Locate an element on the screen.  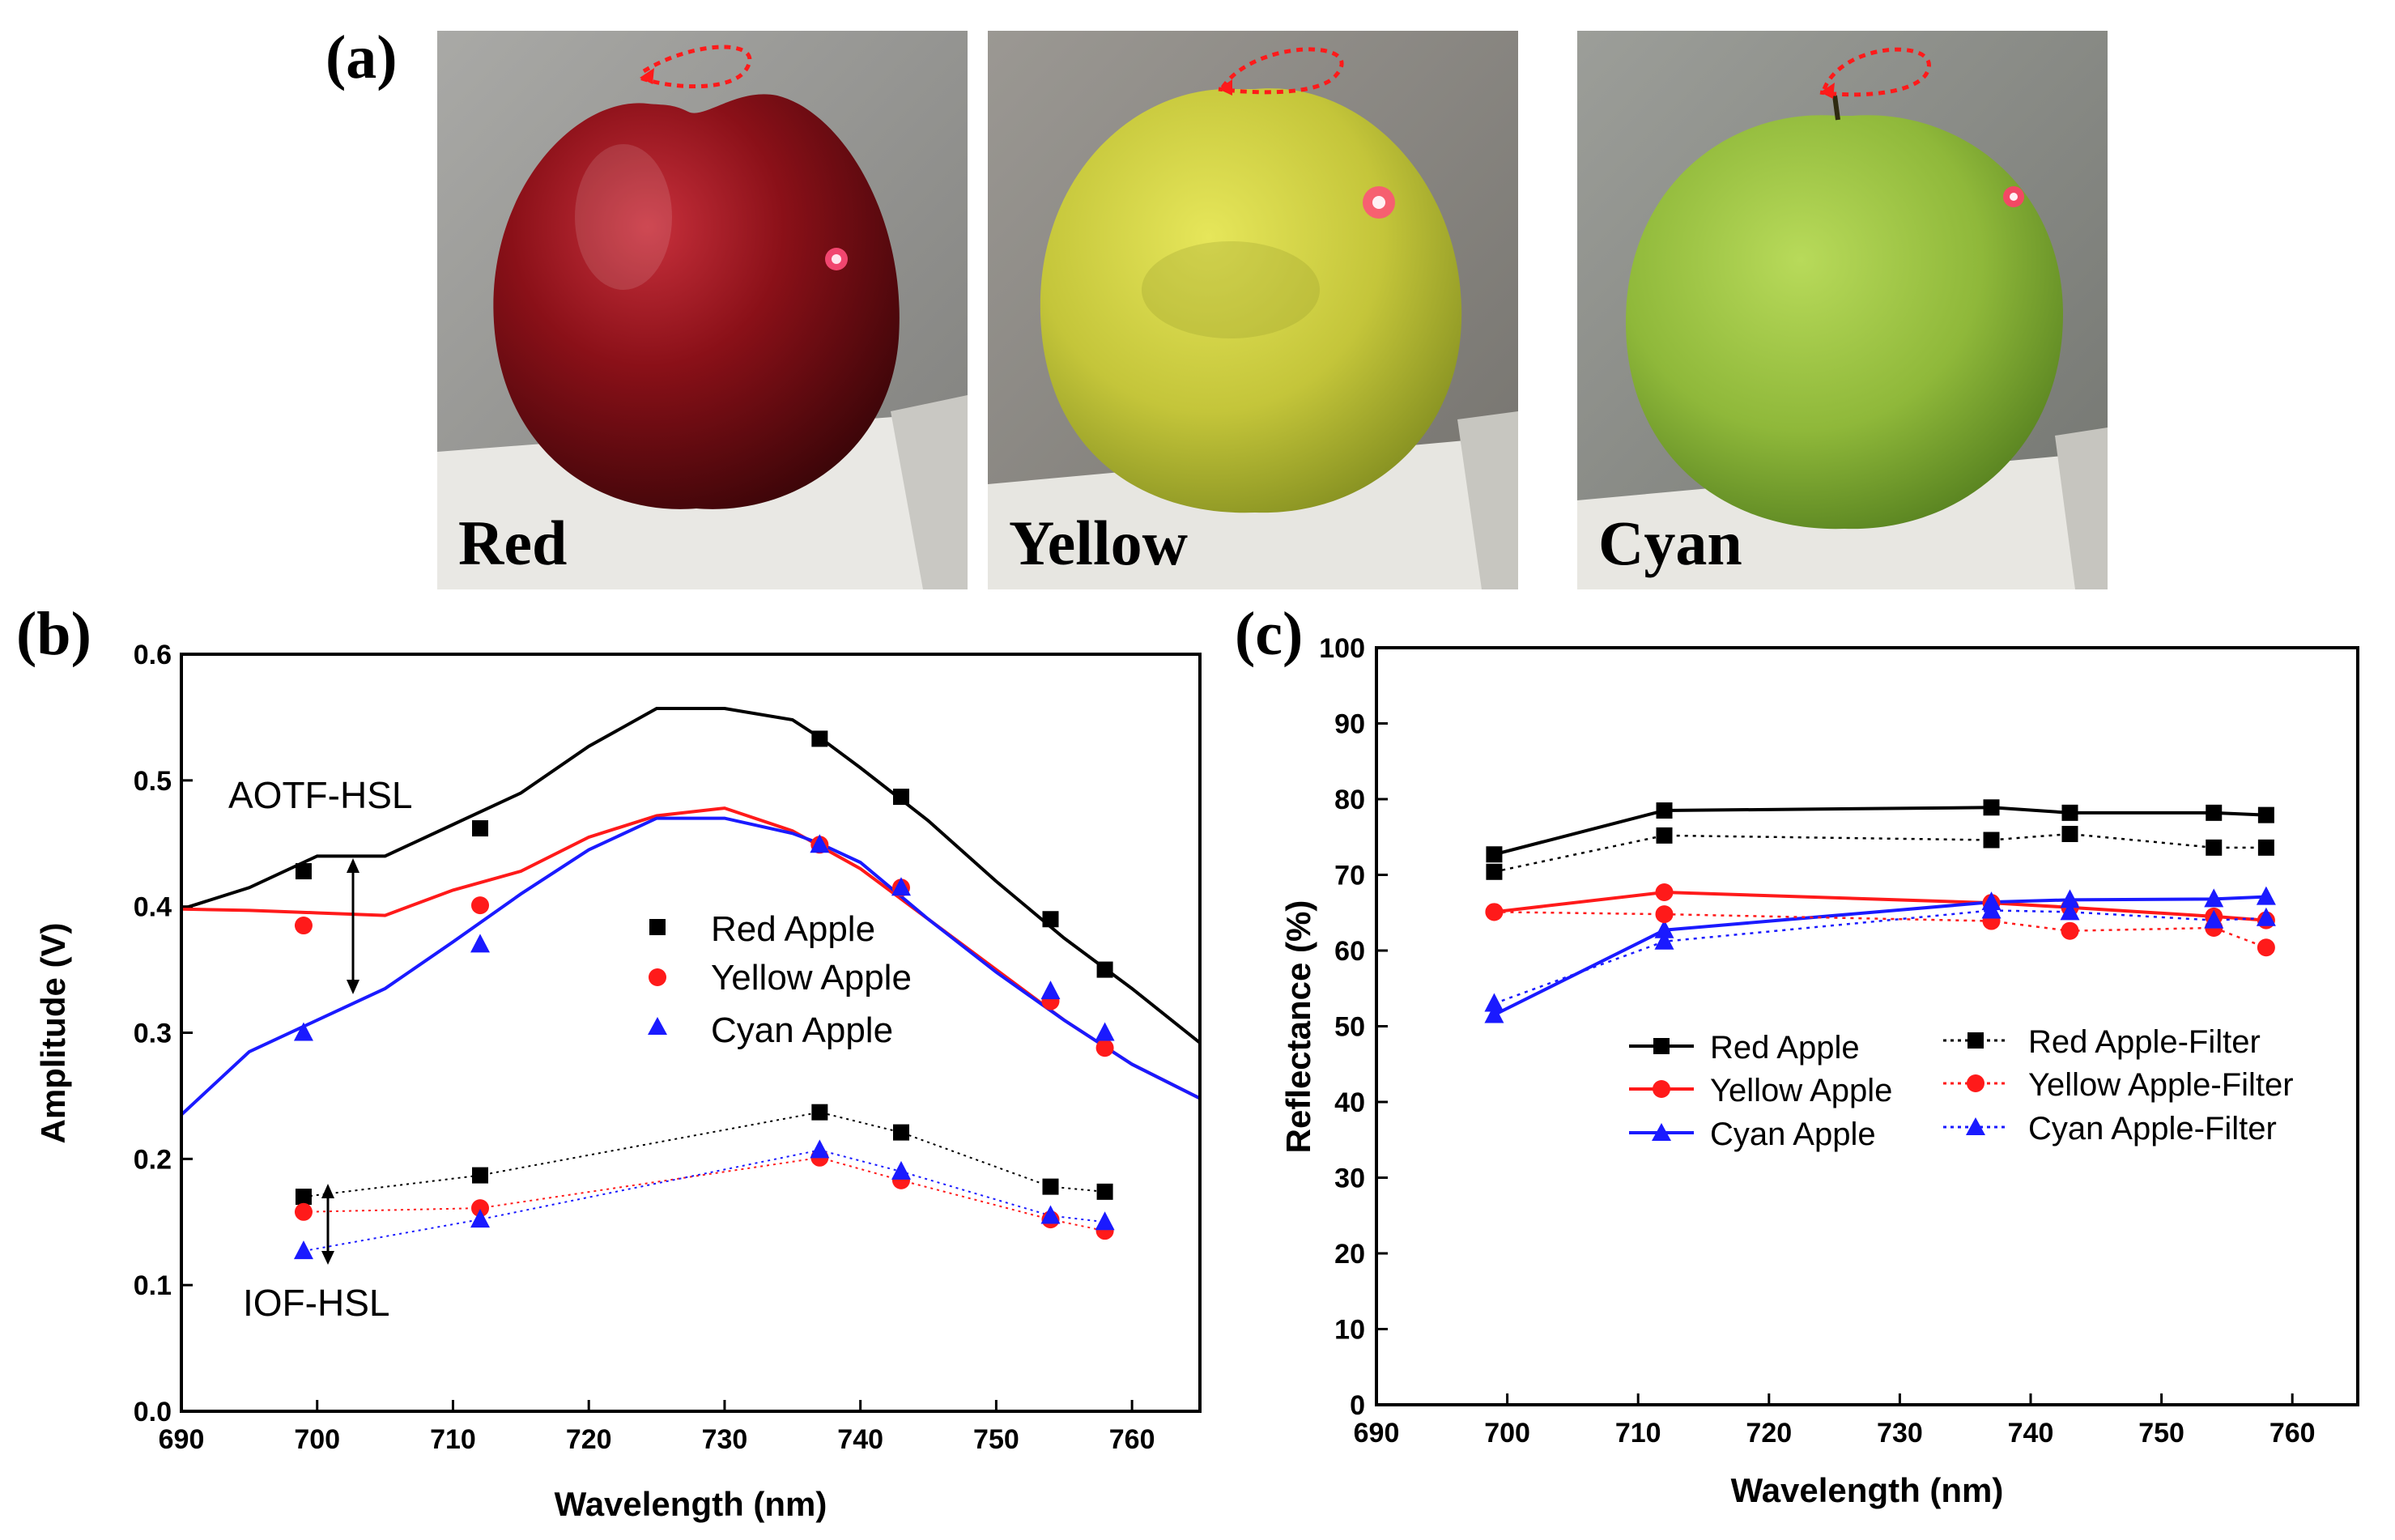
chart-b-ytick-label: 0.2 is located at coordinates (153, 1159).